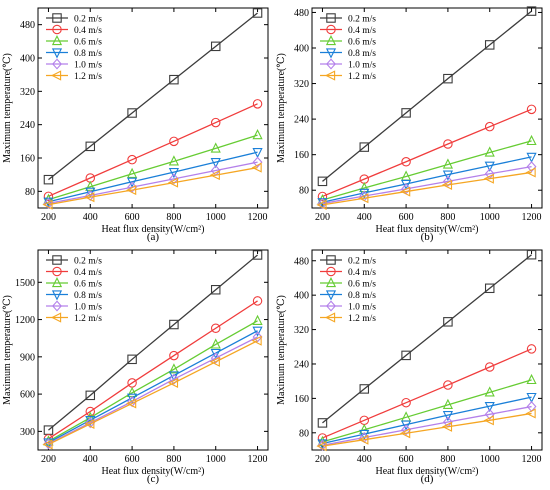 Image resolution: width=550 pixels, height=490 pixels. Describe the element at coordinates (362, 273) in the screenshot. I see `legend-label: 0.4 m/s` at that location.